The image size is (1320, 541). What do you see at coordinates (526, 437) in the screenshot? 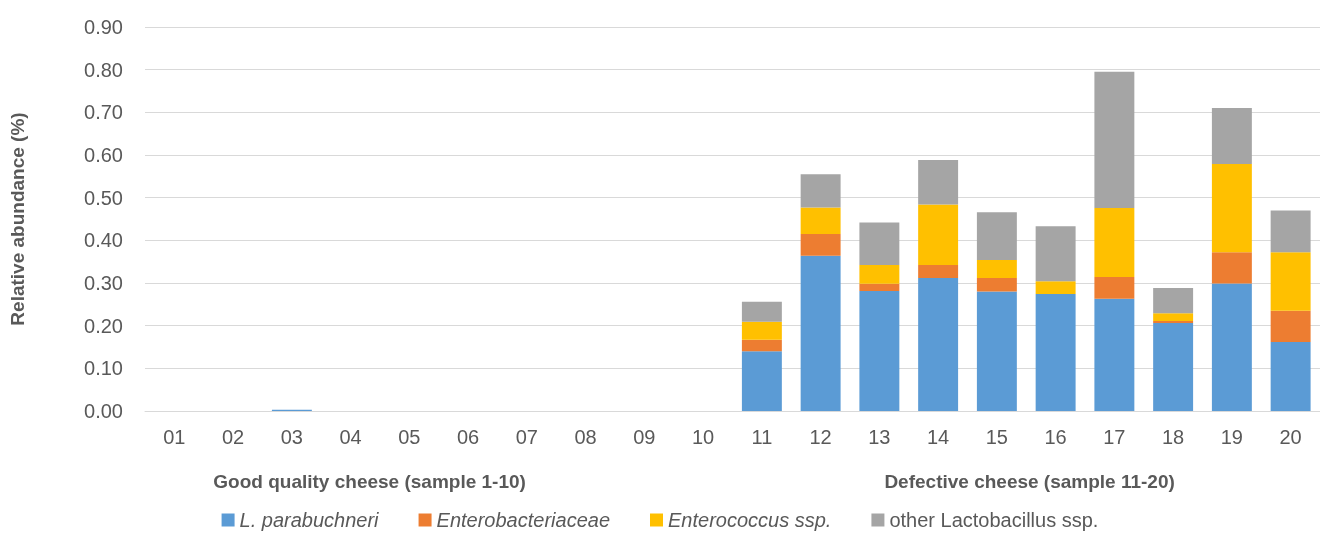
I see `x-tick-label: 07` at bounding box center [526, 437].